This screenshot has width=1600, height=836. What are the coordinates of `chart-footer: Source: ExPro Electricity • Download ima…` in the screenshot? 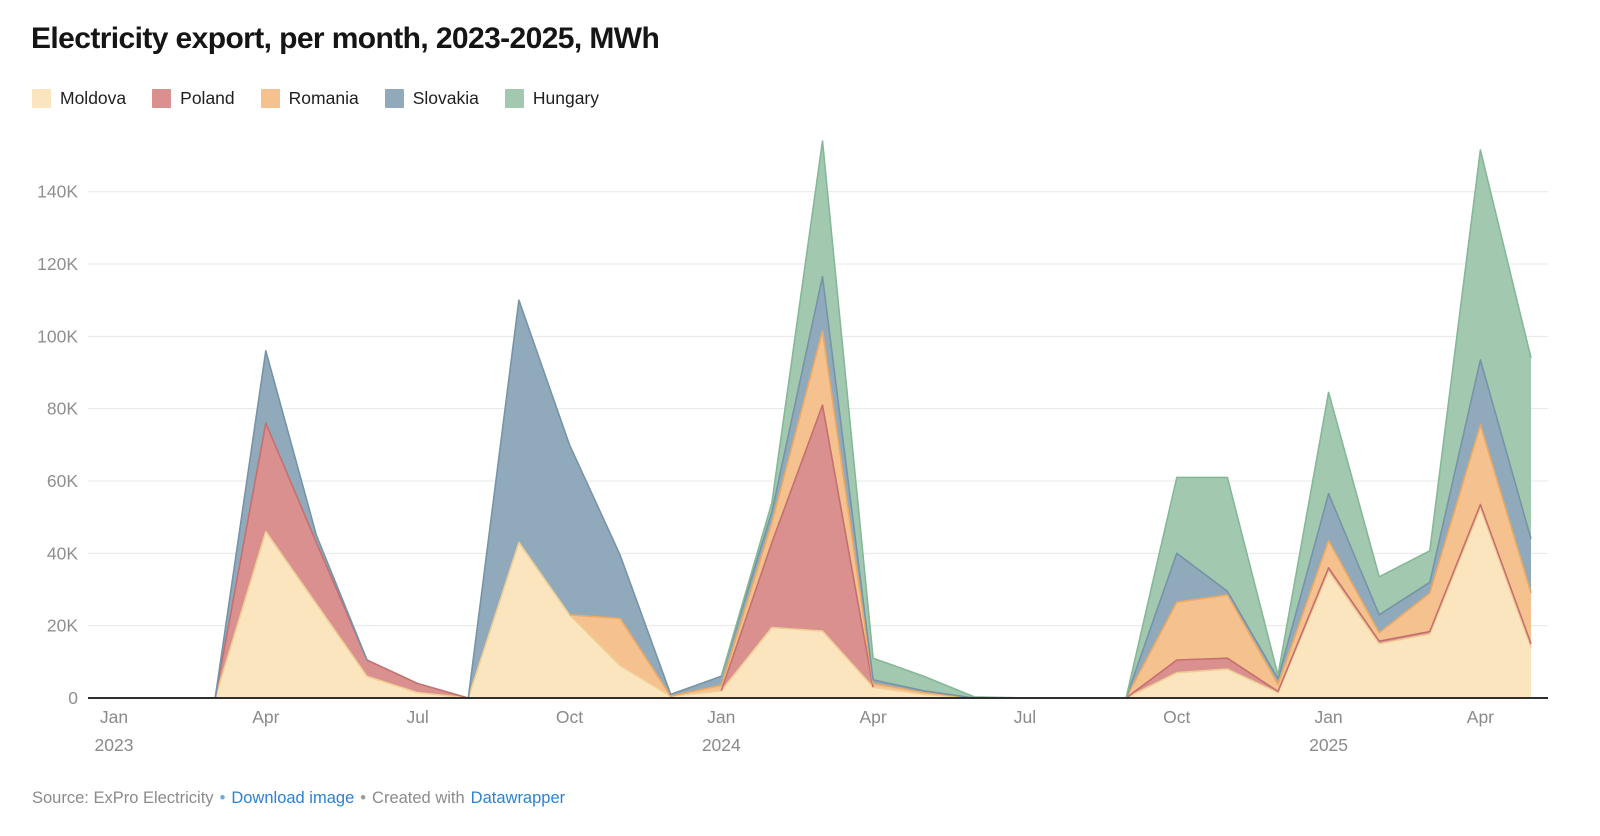 It's located at (298, 798).